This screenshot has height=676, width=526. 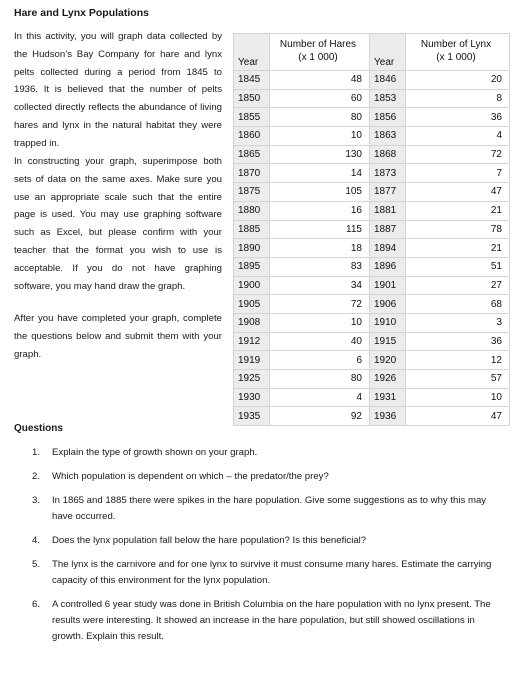 What do you see at coordinates (251, 285) in the screenshot?
I see `hare-year-cell: 1900` at bounding box center [251, 285].